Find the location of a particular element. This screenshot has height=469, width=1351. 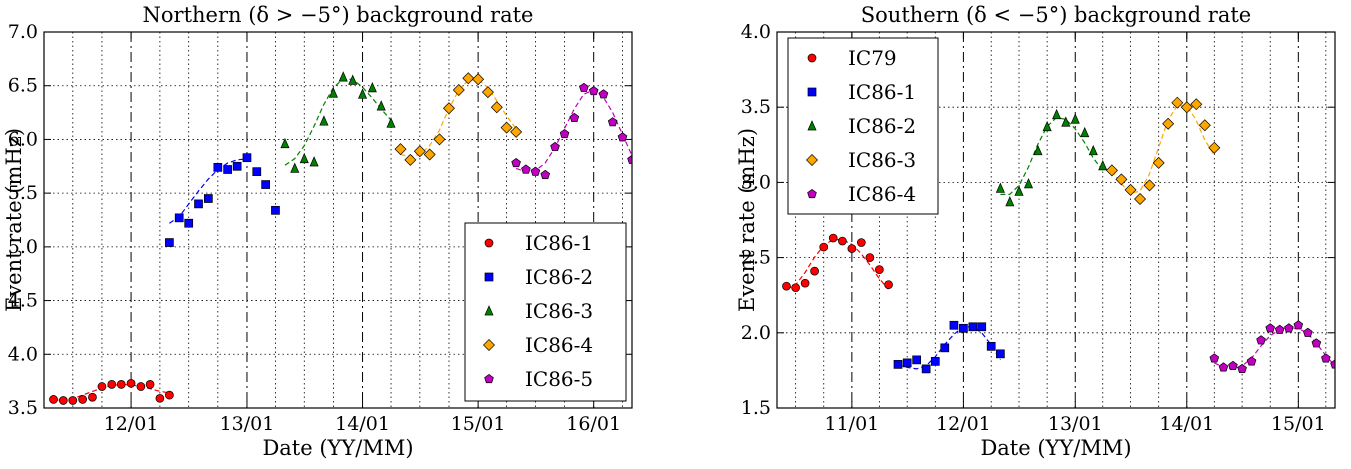

y-tick-label: 3.5 is located at coordinates (23, 408).